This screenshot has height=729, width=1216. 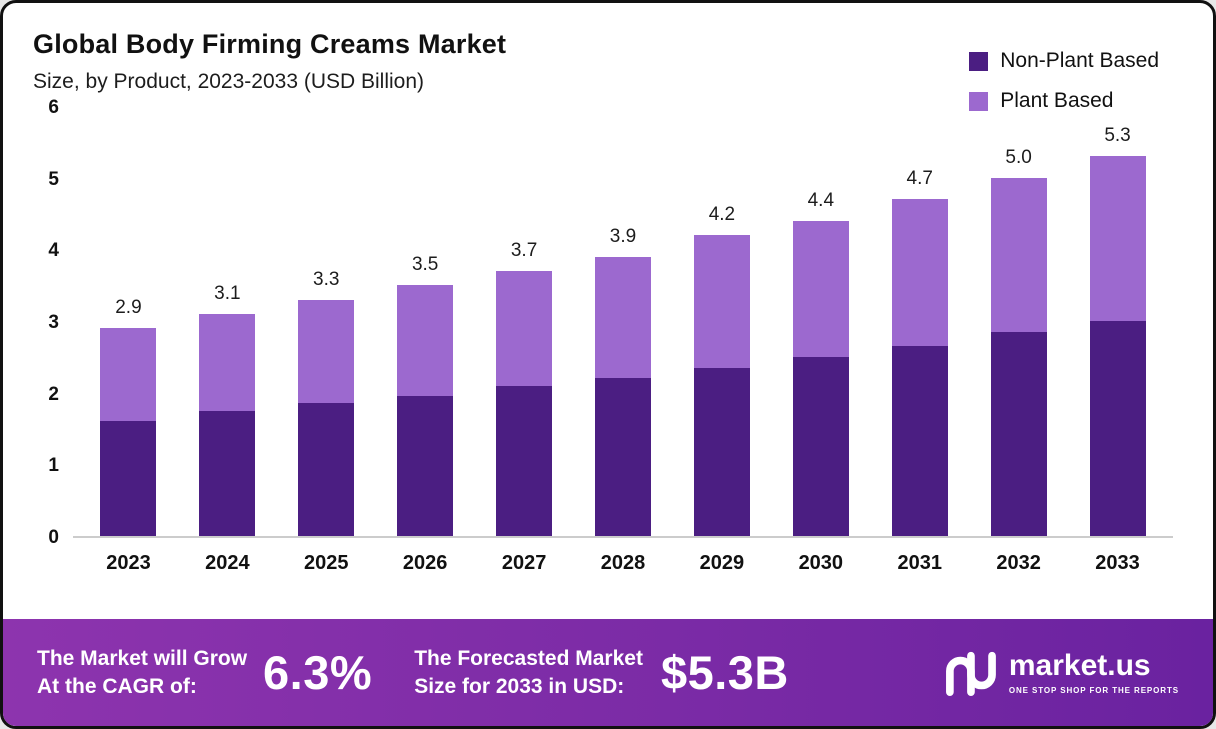 I want to click on brand-name: market.us, so click(x=1079, y=665).